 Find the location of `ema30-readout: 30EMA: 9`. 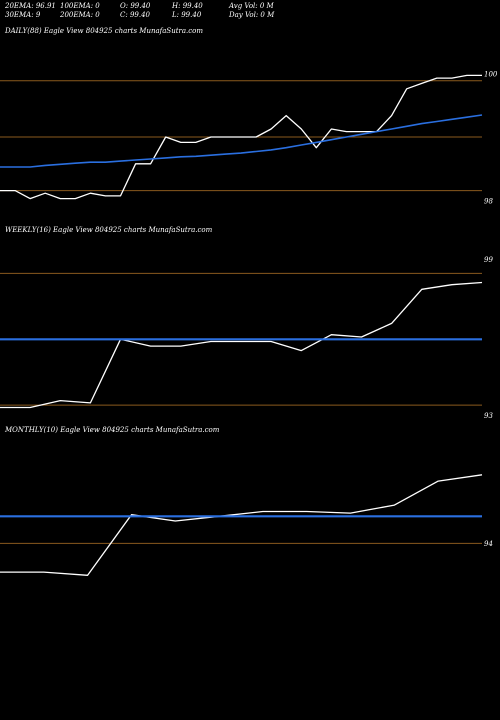

ema30-readout: 30EMA: 9 is located at coordinates (23, 15).